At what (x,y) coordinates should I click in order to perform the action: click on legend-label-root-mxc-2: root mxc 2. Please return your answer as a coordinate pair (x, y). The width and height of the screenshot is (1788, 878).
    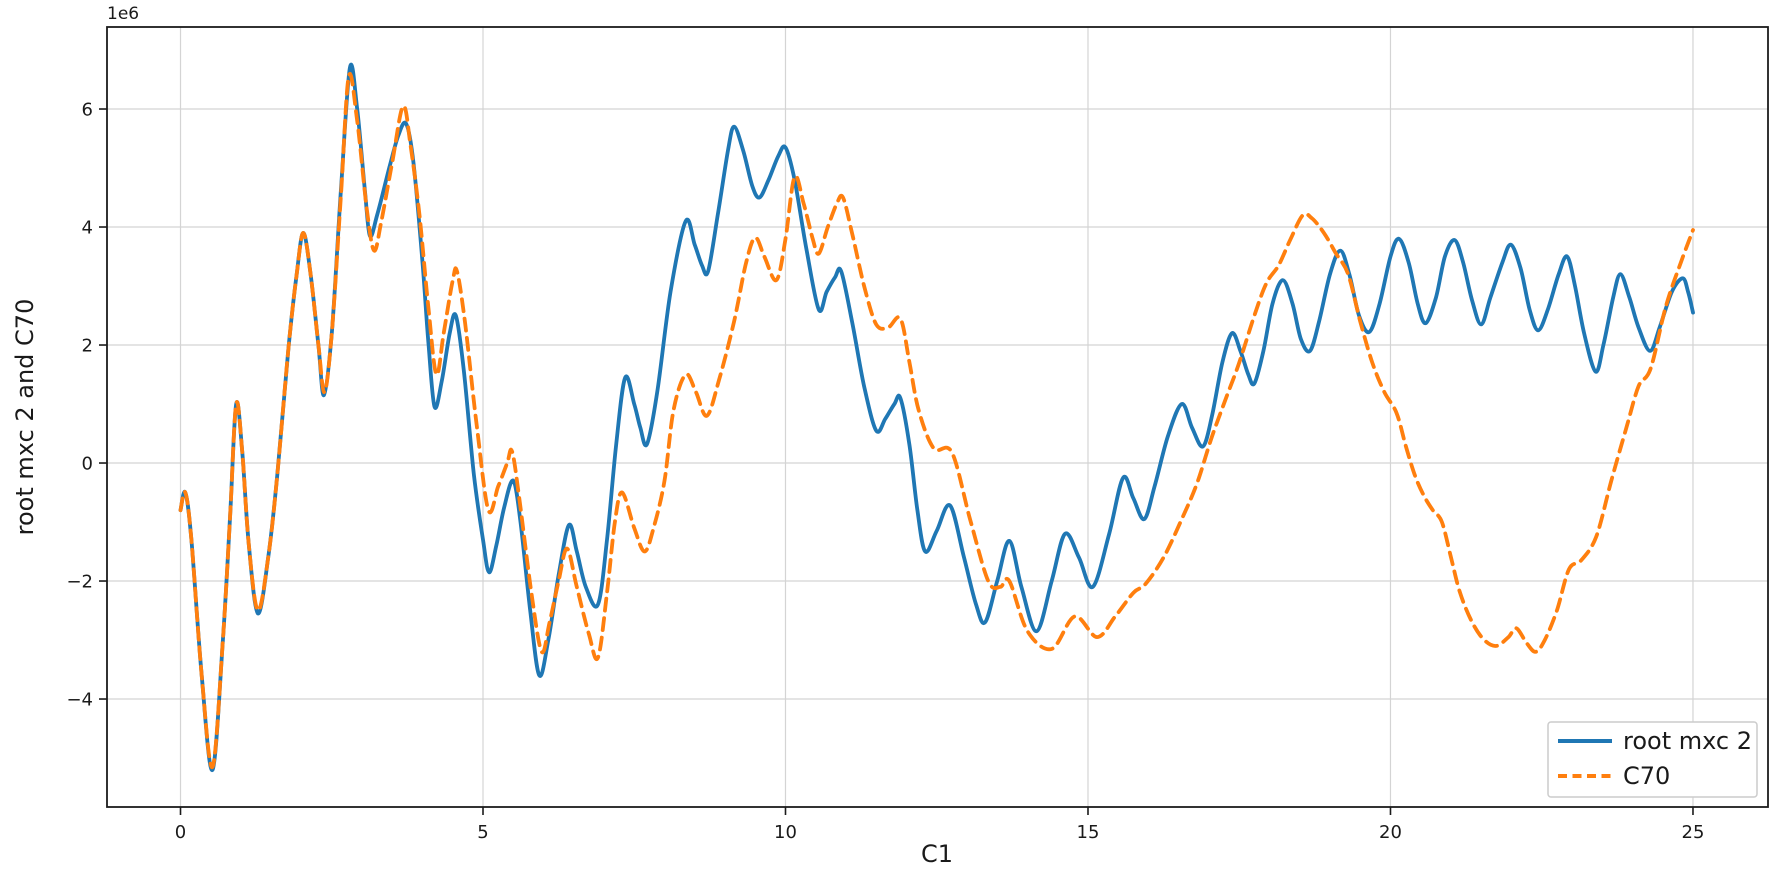
    Looking at the image, I should click on (1687, 741).